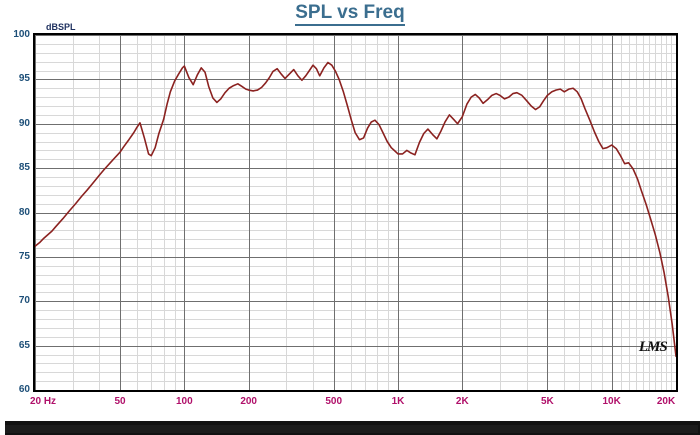  Describe the element at coordinates (547, 401) in the screenshot. I see `x-axis-tick-5000: 5K` at that location.